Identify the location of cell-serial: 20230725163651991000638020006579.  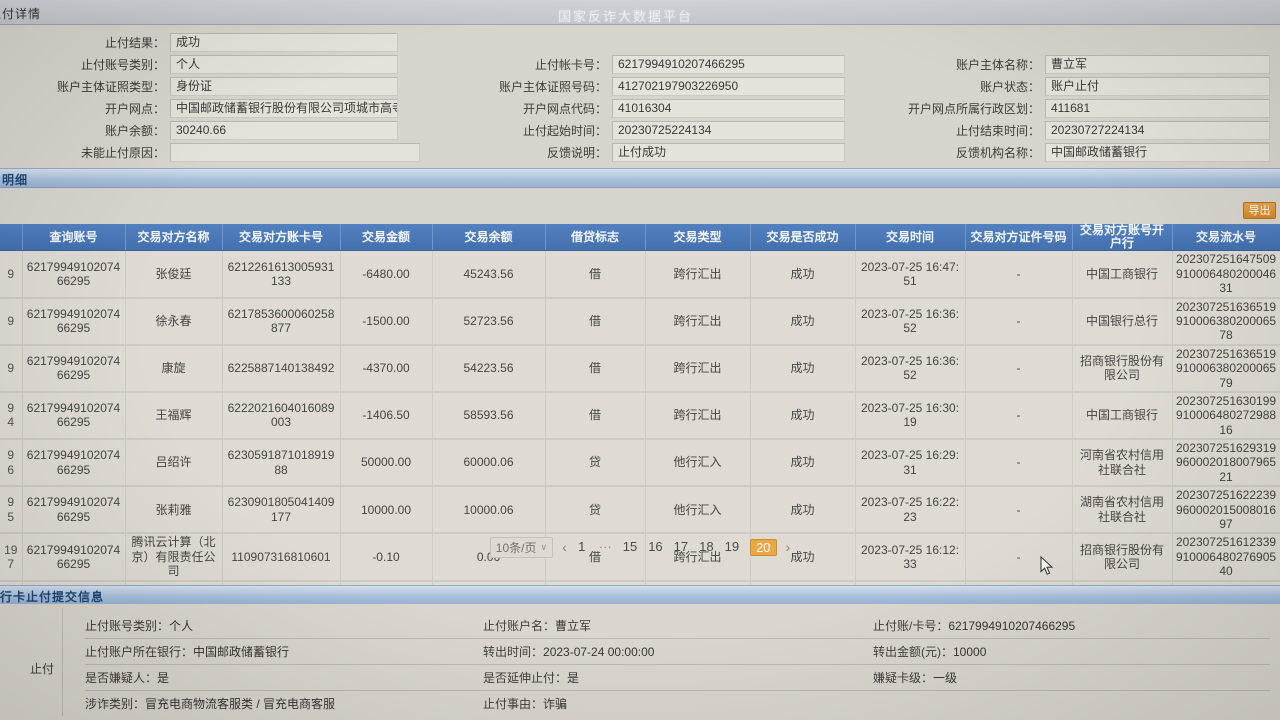
(1226, 368).